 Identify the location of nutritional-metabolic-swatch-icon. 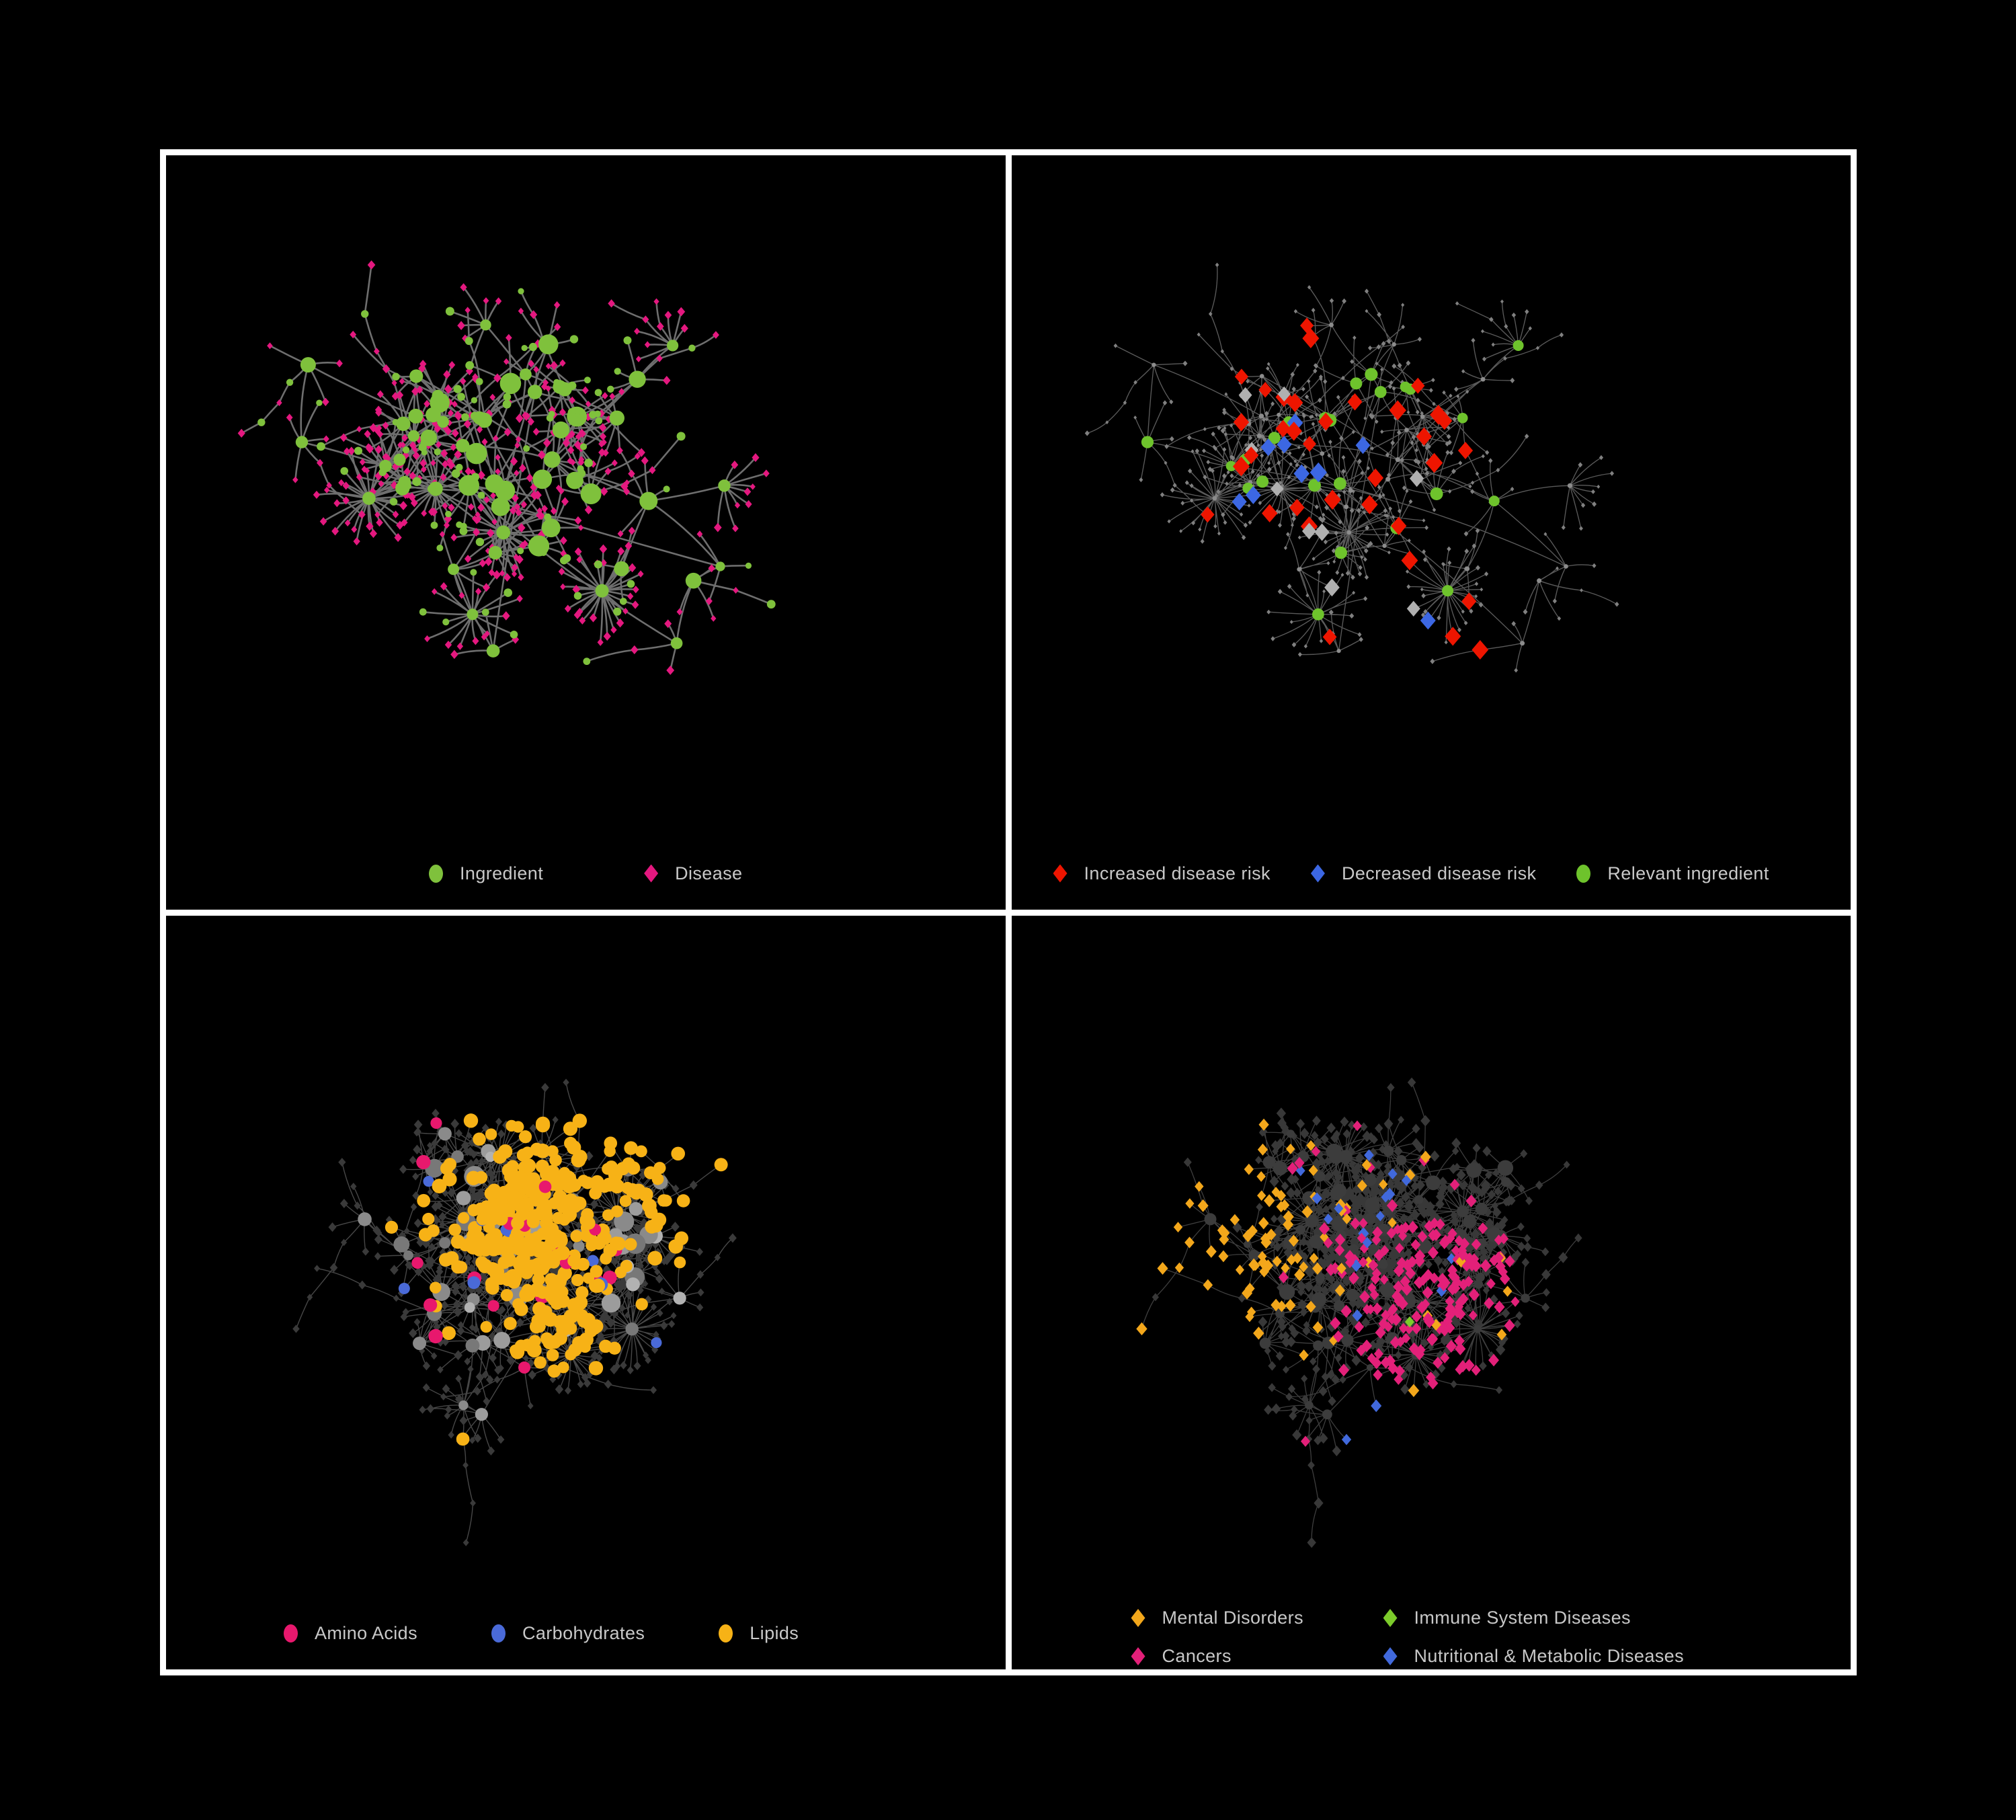
(1390, 1656).